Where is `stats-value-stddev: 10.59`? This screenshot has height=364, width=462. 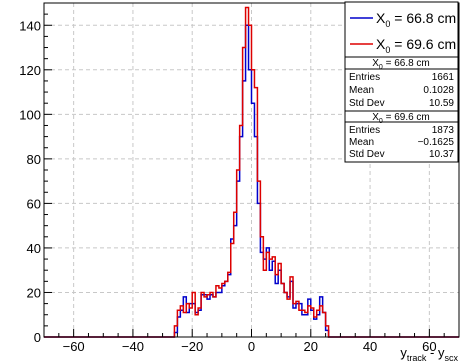 stats-value-stddev: 10.59 is located at coordinates (441, 103).